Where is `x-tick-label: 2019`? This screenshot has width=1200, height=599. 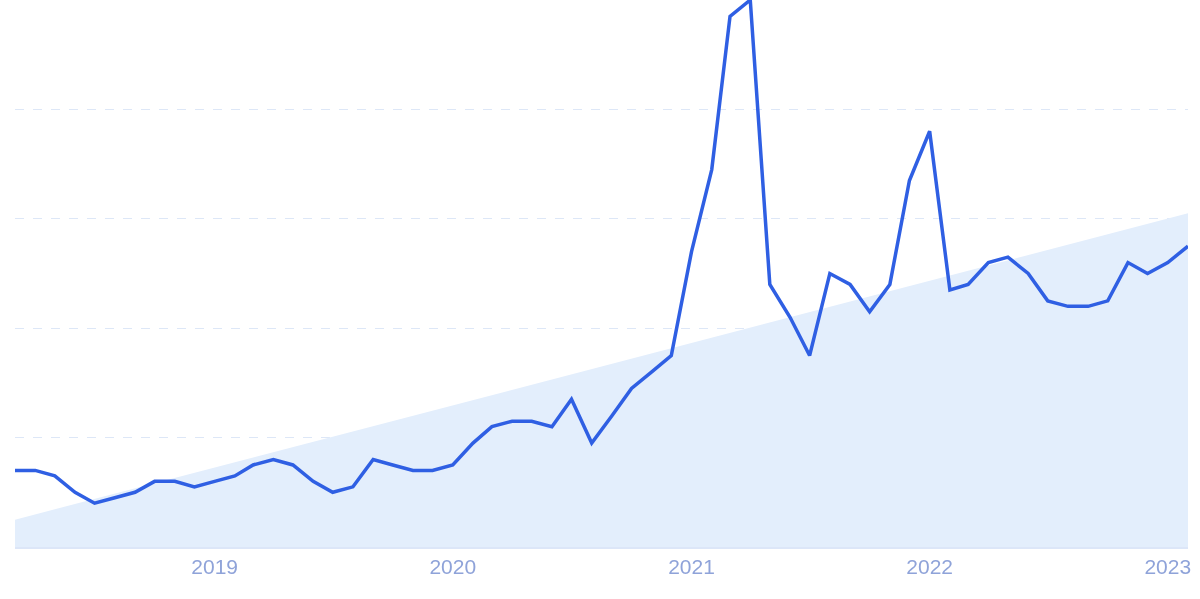 x-tick-label: 2019 is located at coordinates (214, 566).